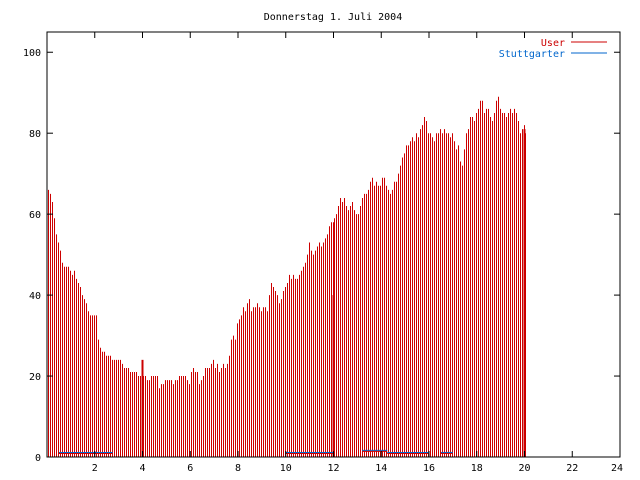 The height and width of the screenshot is (480, 640). I want to click on x-tick-label: 16, so click(429, 468).